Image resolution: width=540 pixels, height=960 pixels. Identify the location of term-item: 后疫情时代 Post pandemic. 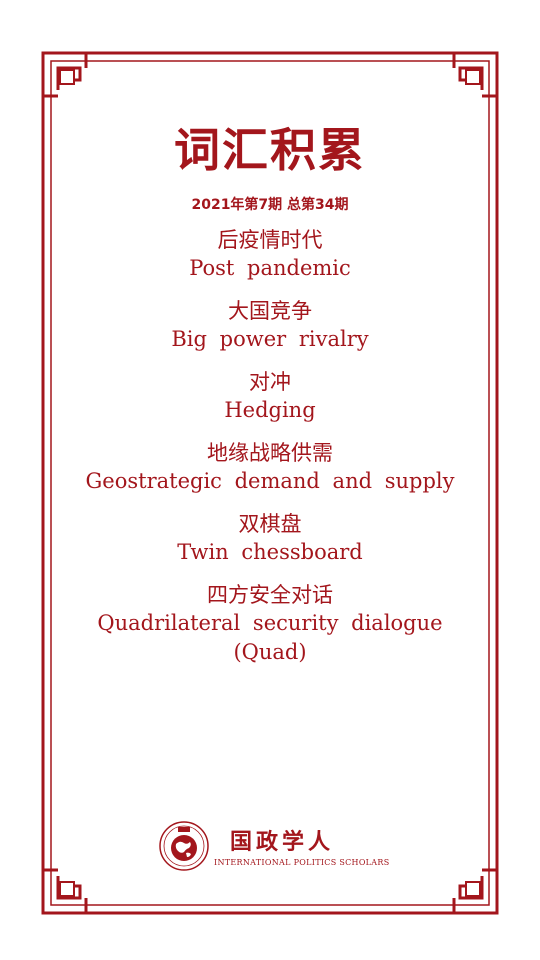
(270, 254).